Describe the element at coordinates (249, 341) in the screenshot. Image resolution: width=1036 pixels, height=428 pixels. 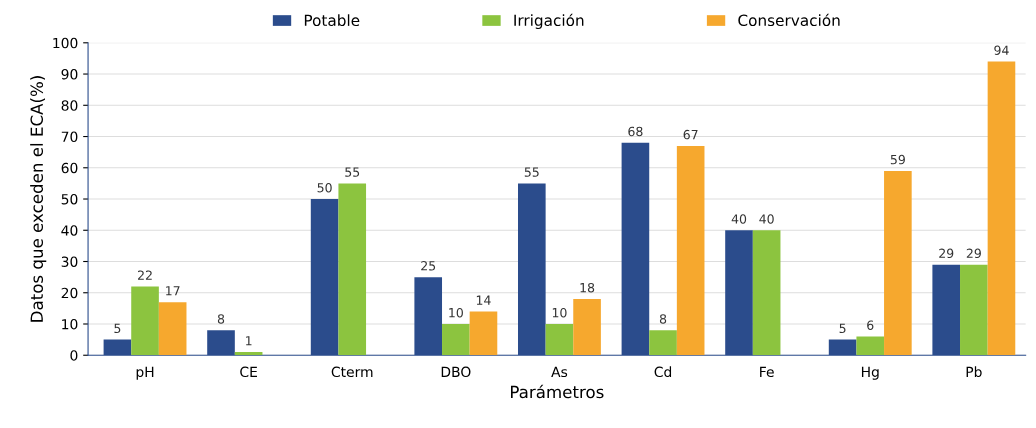
I see `data-label: 1` at that location.